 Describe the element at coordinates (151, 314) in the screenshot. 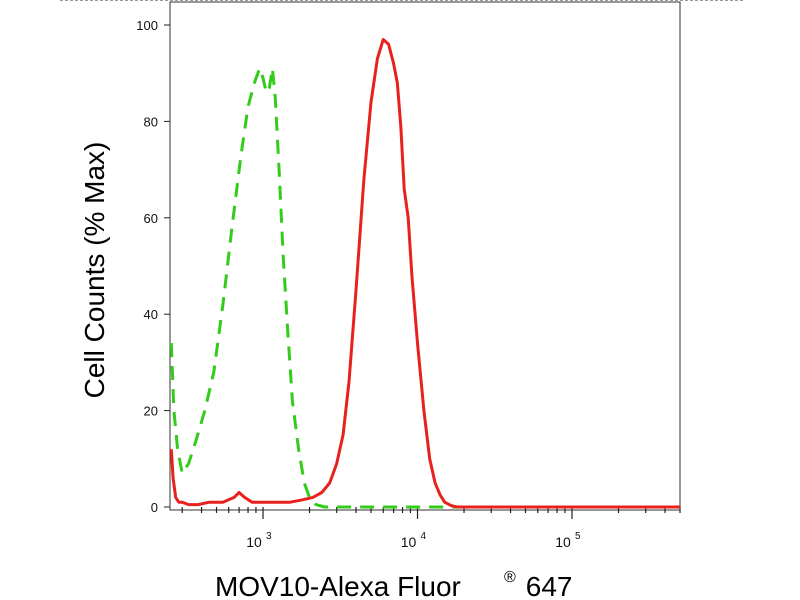

I see `y-tick-label: 40` at that location.